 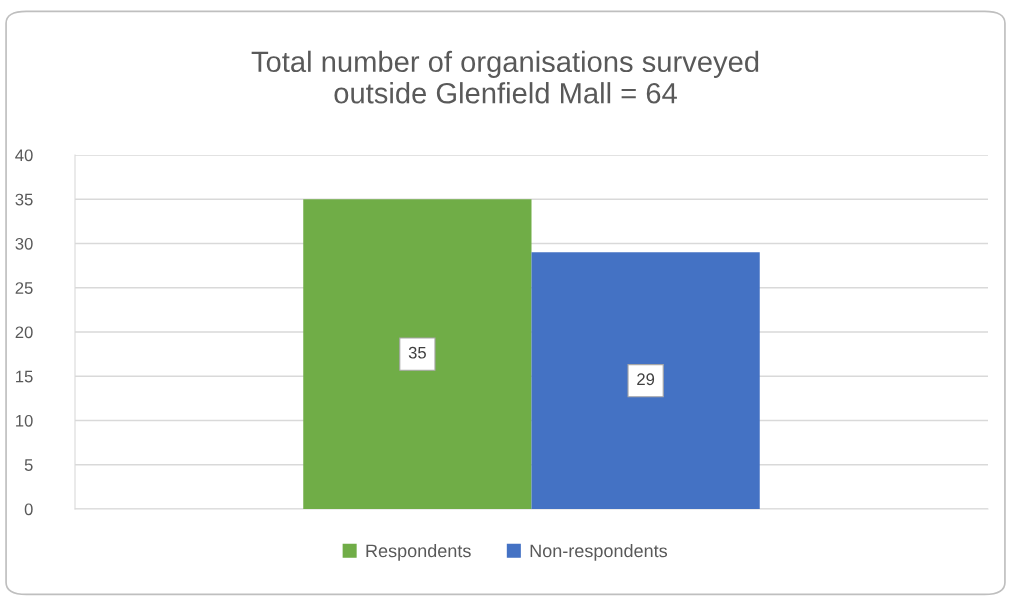 What do you see at coordinates (24, 155) in the screenshot?
I see `y-tick-label: 40` at bounding box center [24, 155].